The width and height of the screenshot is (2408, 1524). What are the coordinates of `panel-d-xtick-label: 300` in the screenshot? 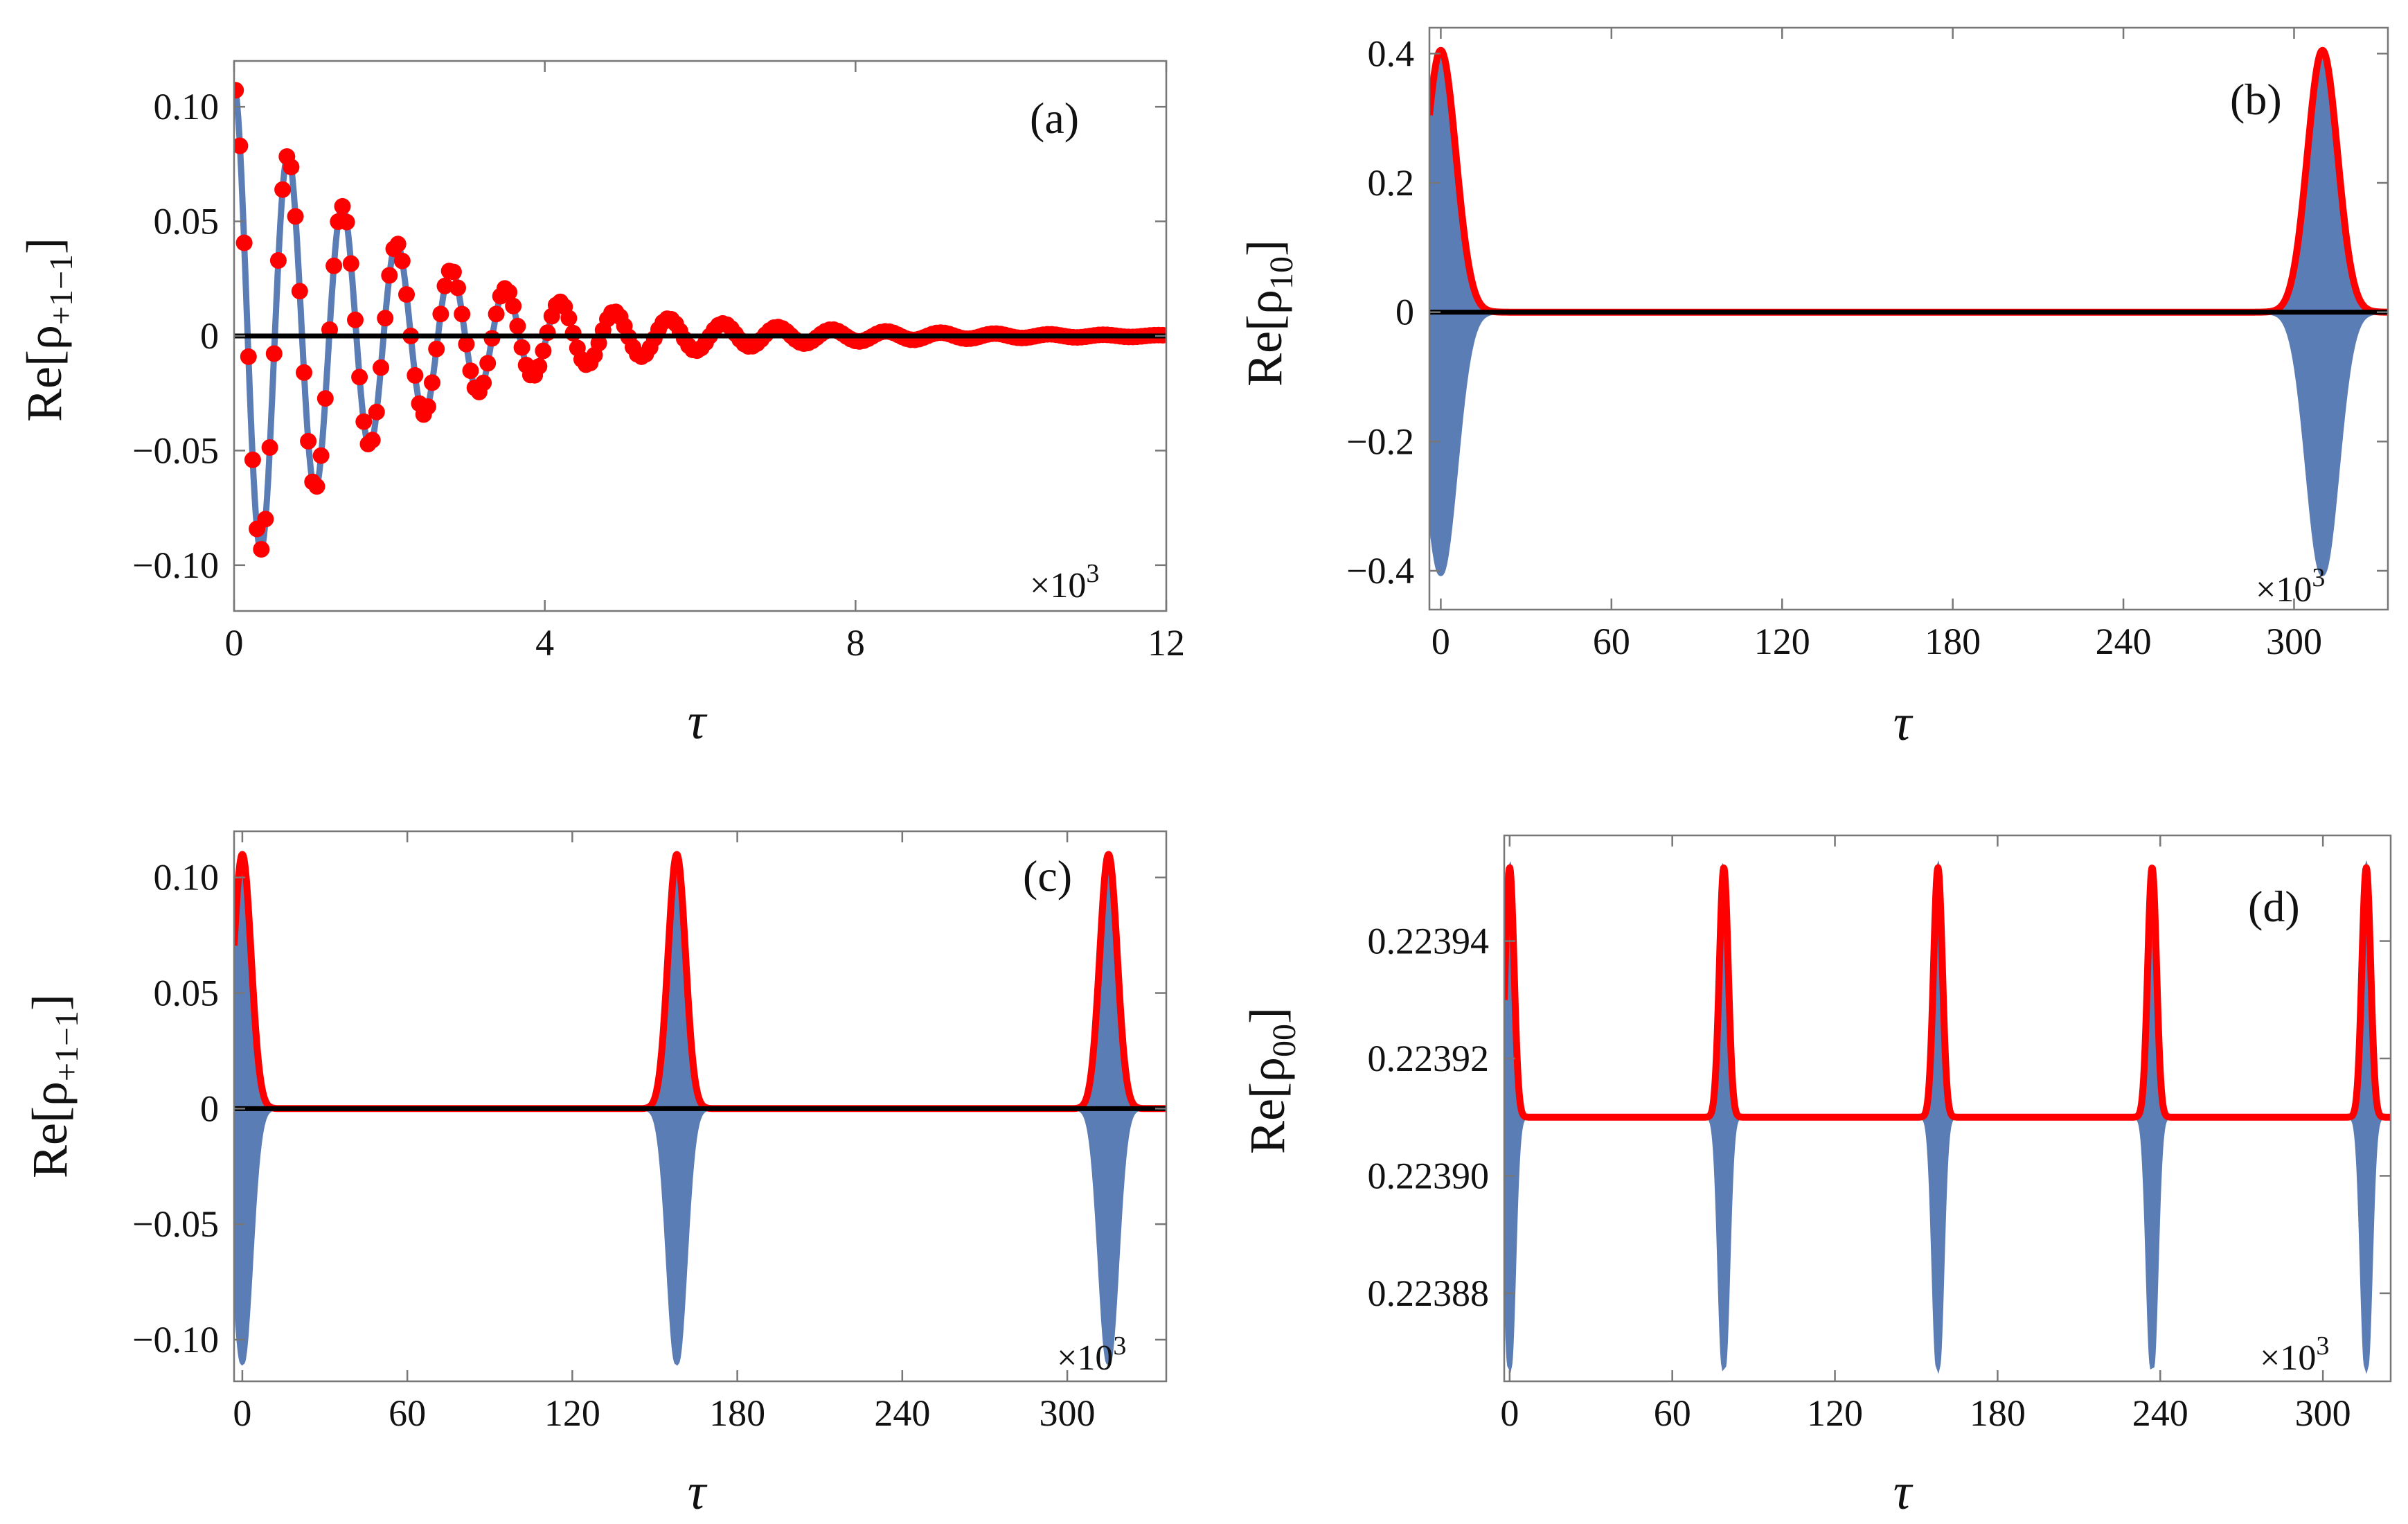 It's located at (2323, 1413).